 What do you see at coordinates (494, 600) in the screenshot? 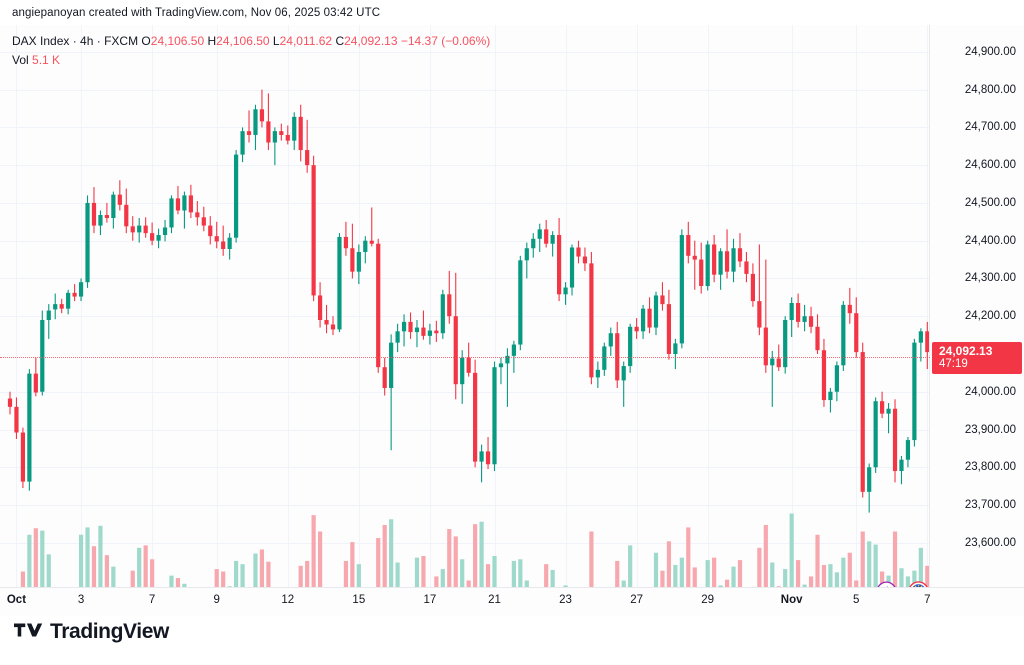
I see `time-tick-label: 21` at bounding box center [494, 600].